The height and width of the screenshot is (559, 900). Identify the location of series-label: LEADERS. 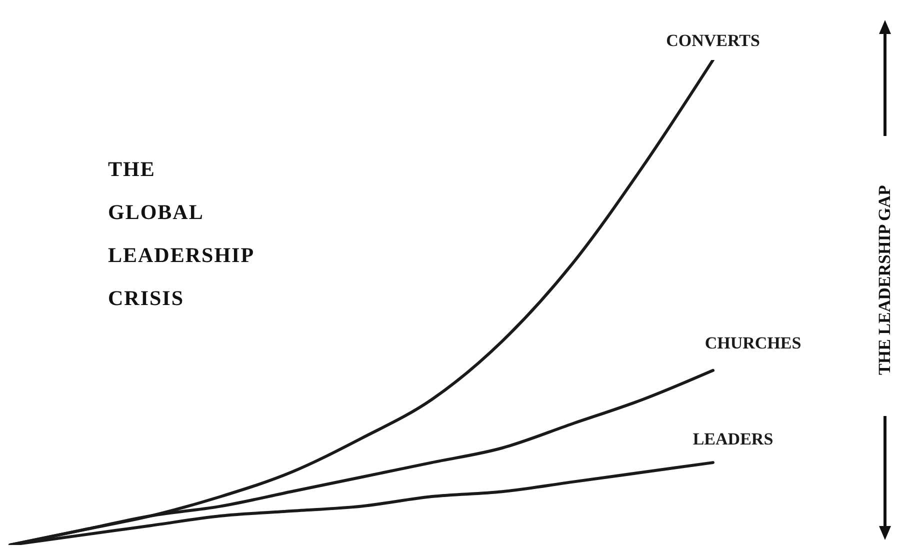
(733, 439).